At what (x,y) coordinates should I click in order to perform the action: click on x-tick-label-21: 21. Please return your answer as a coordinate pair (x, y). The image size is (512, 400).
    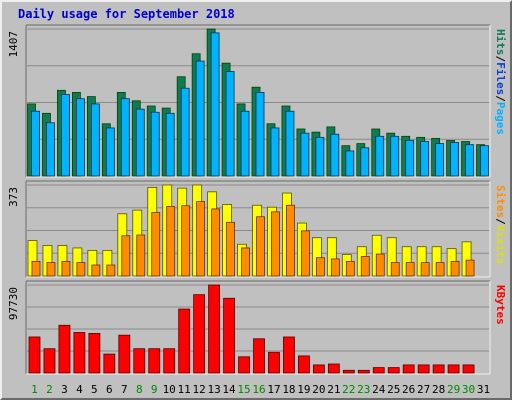
    Looking at the image, I should click on (333, 389).